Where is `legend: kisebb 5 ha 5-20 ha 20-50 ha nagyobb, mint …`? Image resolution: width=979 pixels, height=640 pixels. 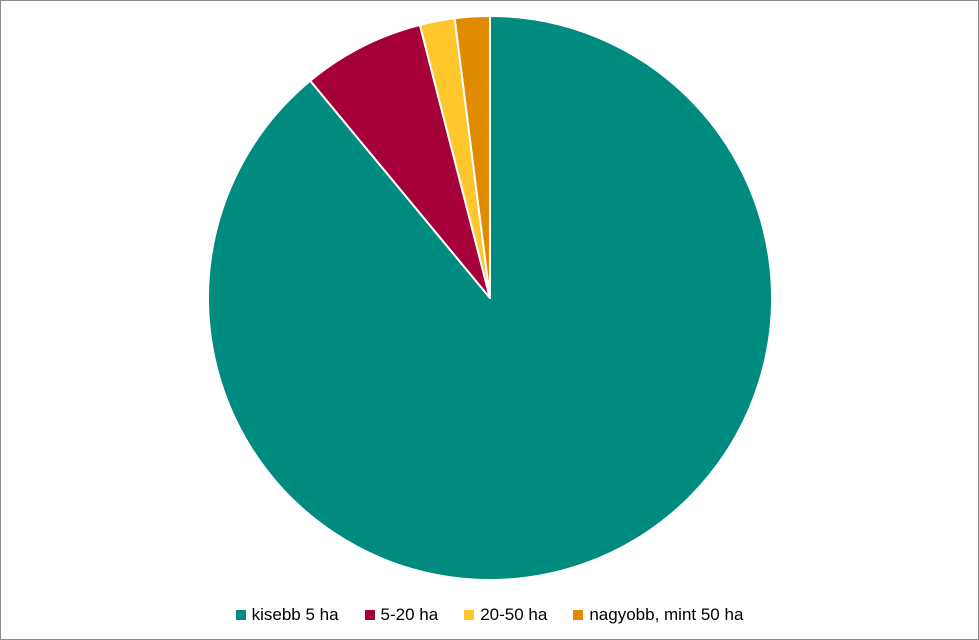 legend: kisebb 5 ha 5-20 ha 20-50 ha nagyobb, mint … is located at coordinates (489, 615).